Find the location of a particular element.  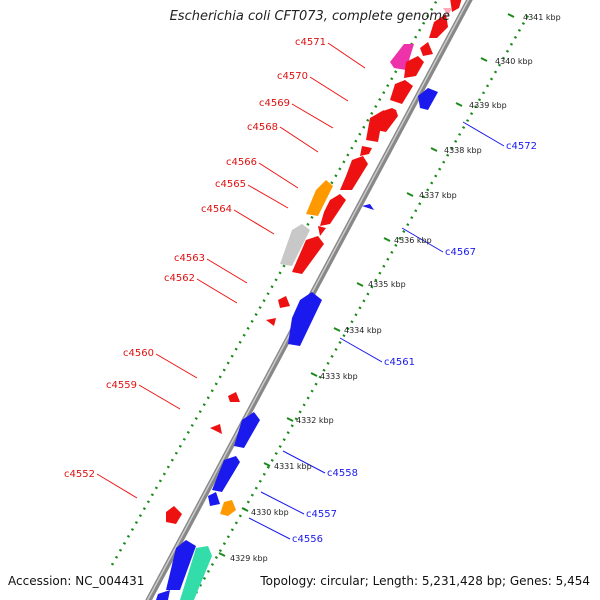

leader-line-c4560 is located at coordinates (176, 366).